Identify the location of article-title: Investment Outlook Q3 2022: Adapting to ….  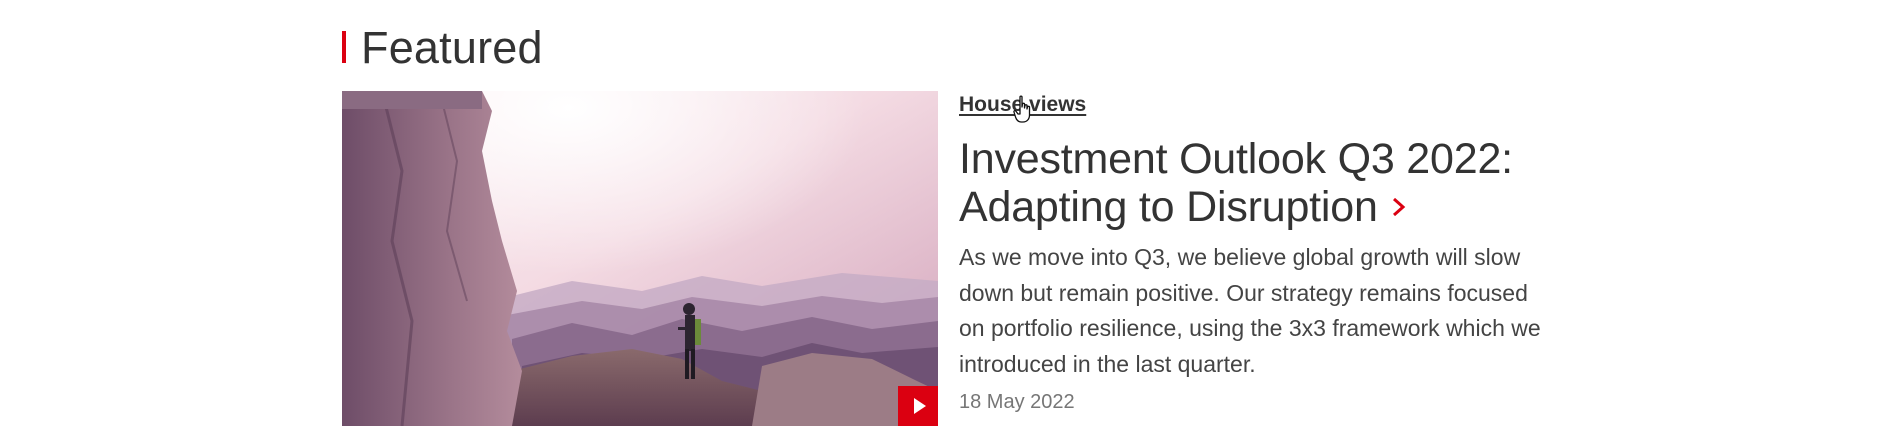
(1236, 183).